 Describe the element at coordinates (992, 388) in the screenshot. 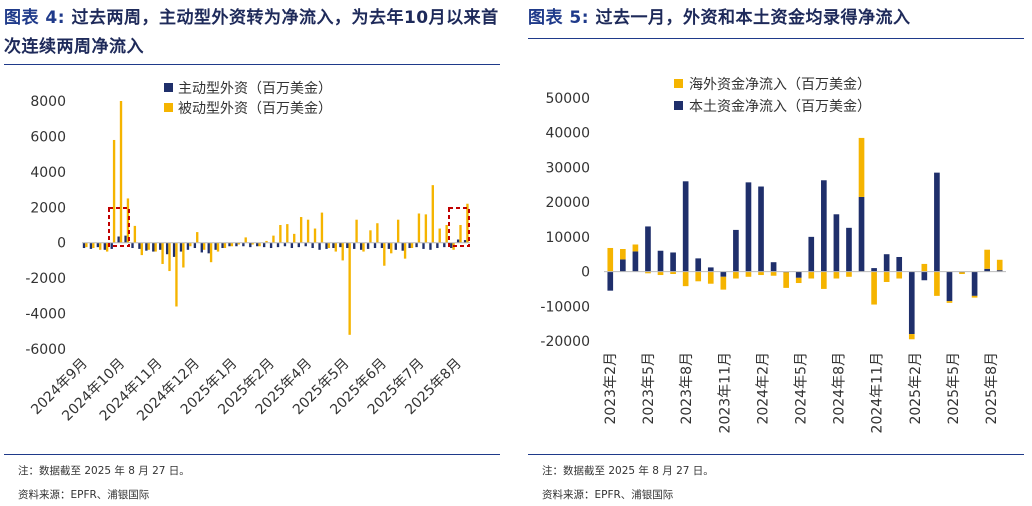

I see `x-tick-label: 2025年8月` at that location.